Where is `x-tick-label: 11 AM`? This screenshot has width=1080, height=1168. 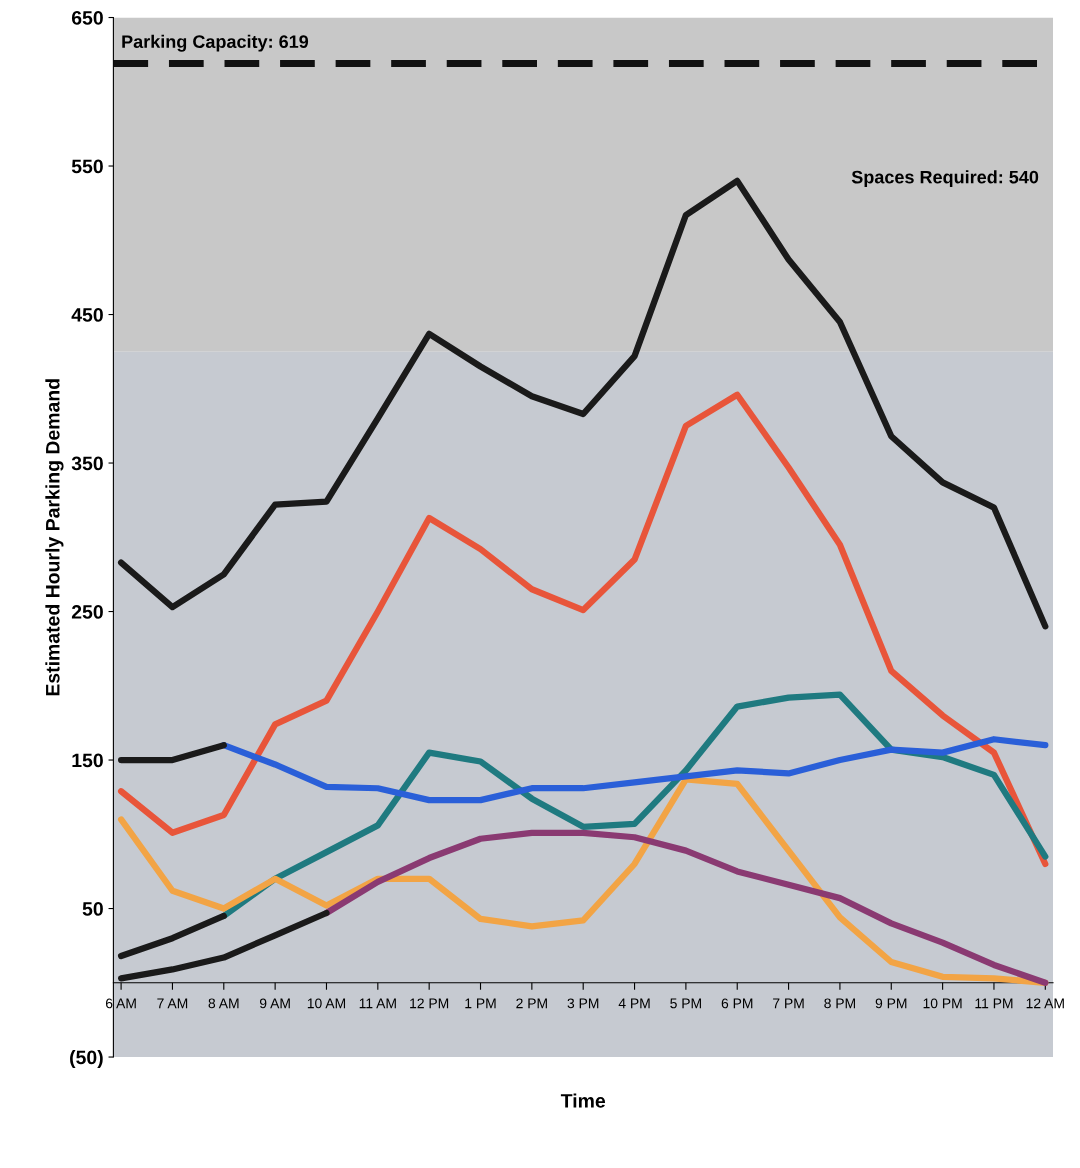 x-tick-label: 11 AM is located at coordinates (377, 1003).